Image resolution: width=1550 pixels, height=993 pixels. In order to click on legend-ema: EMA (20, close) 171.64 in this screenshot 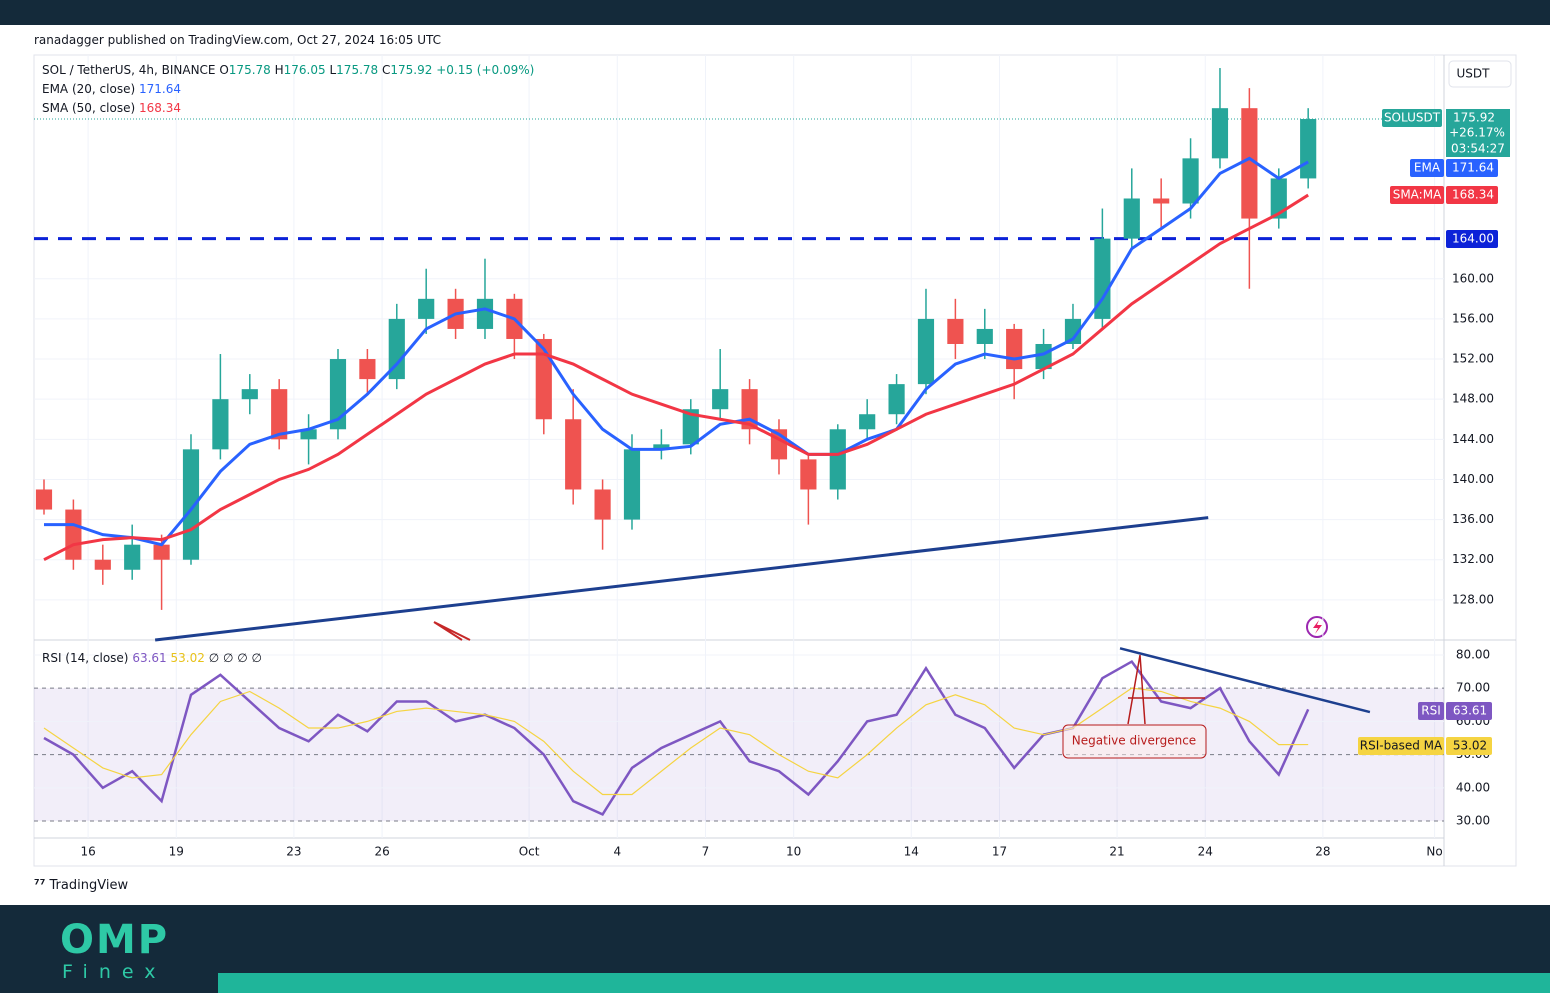, I will do `click(111, 89)`.